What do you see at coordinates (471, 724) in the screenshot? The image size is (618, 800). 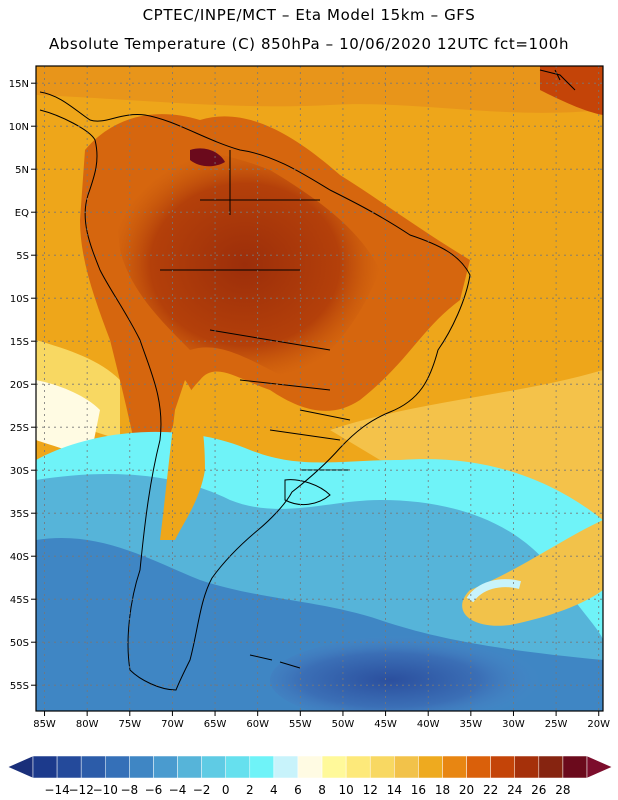 I see `lon-label: 35W` at bounding box center [471, 724].